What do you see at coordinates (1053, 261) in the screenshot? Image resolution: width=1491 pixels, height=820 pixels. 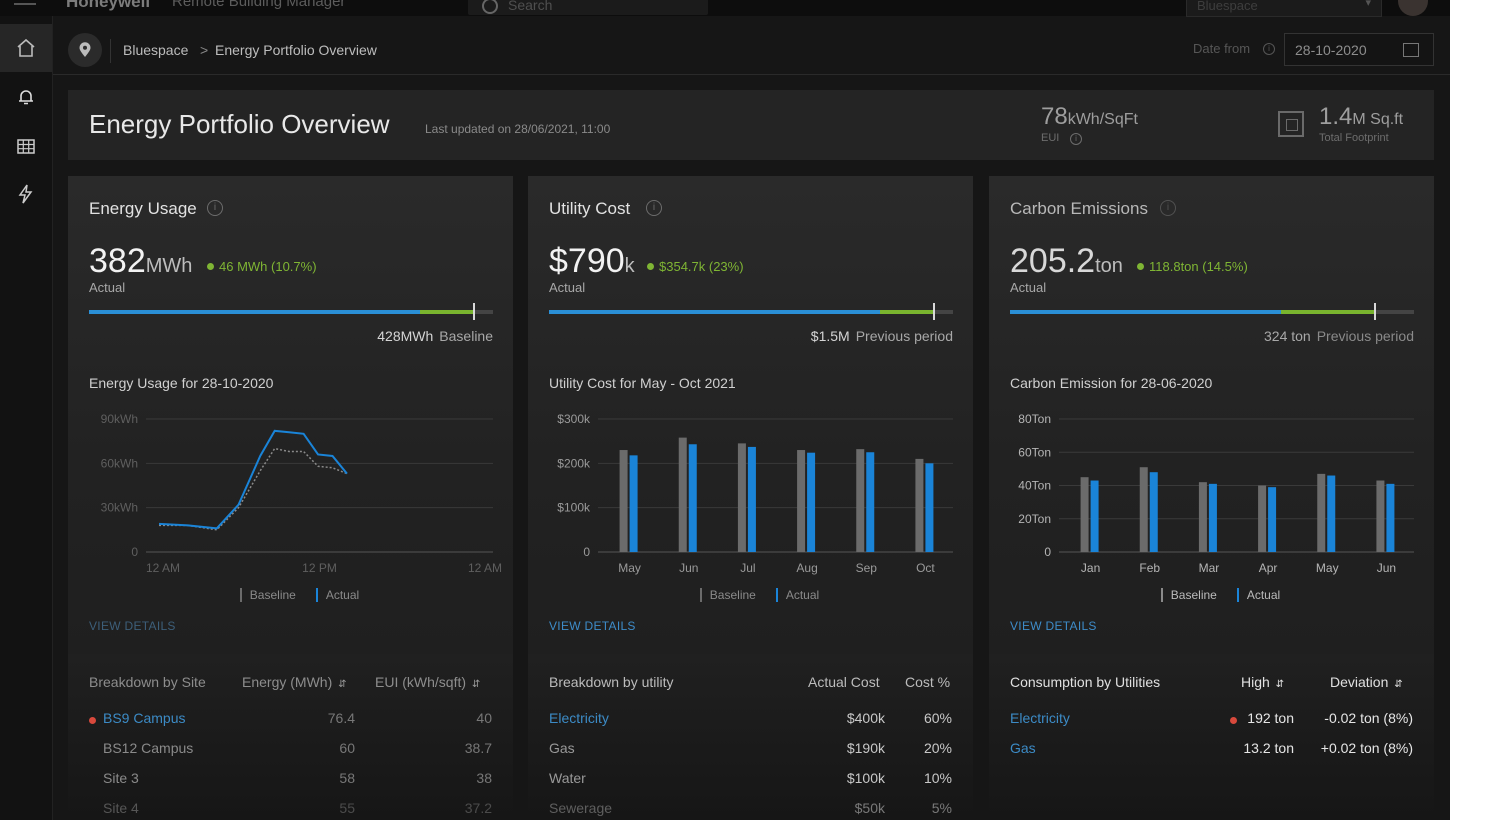 I see `kpi-number: 205.2` at bounding box center [1053, 261].